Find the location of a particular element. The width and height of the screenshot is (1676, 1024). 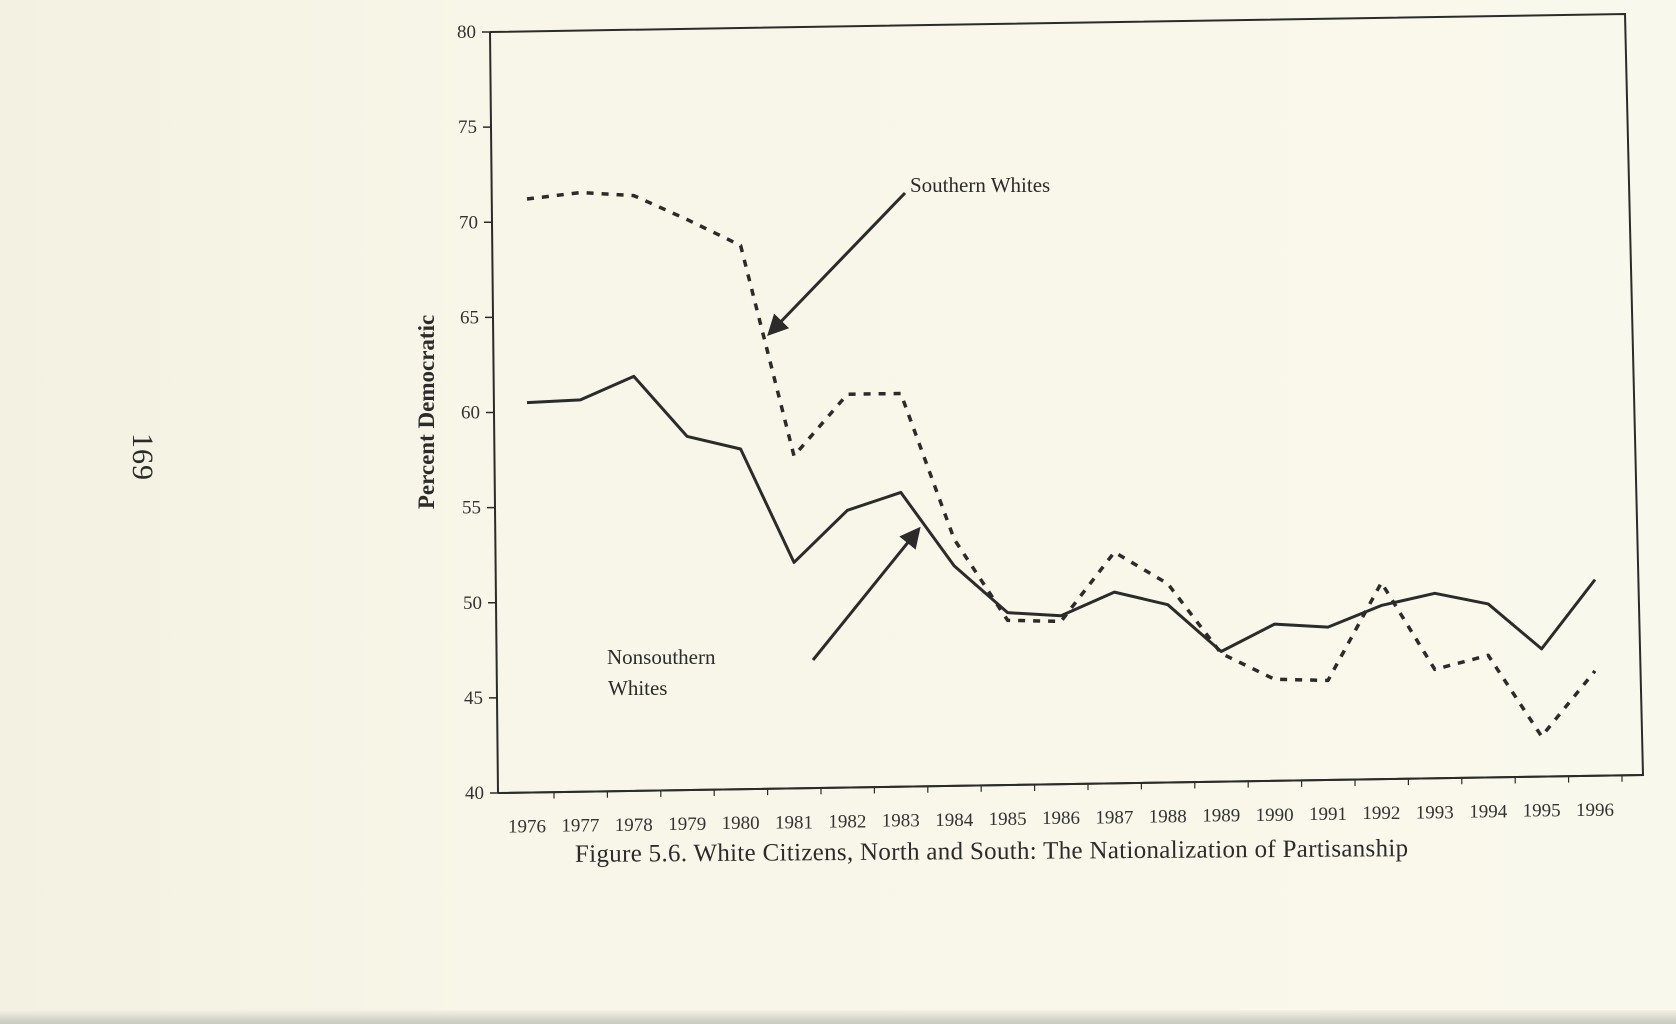

annotation-layer: Southern Whites Nonsouthern Whites is located at coordinates (828, 436).